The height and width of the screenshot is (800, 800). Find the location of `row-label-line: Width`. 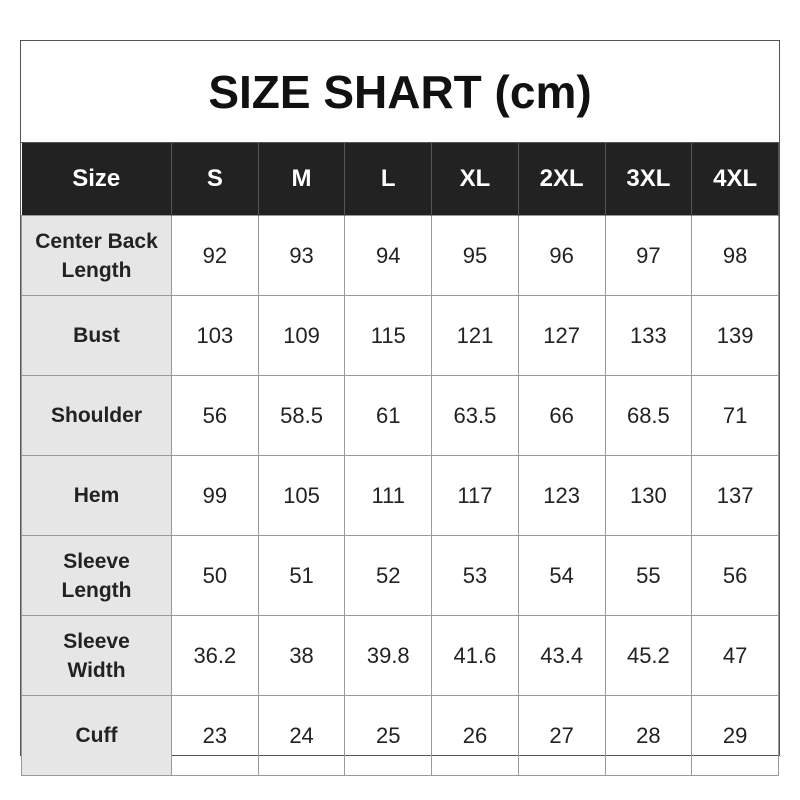

row-label-line: Width is located at coordinates (96, 670).